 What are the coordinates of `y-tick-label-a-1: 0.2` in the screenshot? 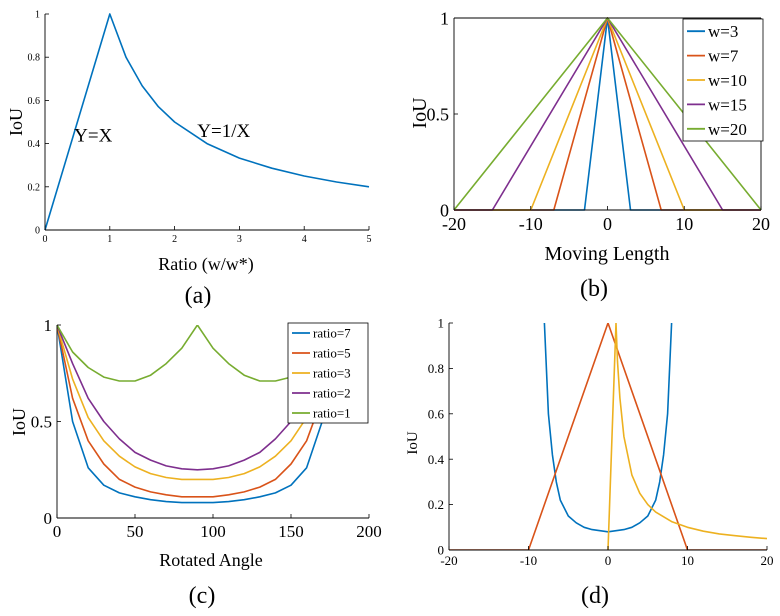 It's located at (34, 187).